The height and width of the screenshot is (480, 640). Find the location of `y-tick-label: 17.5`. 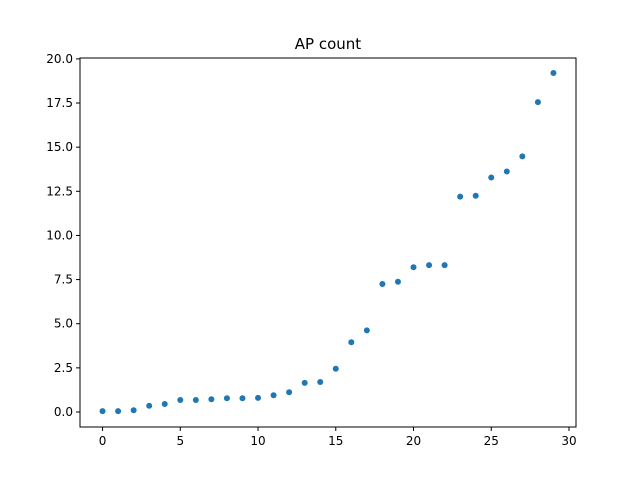

y-tick-label: 17.5 is located at coordinates (59, 103).